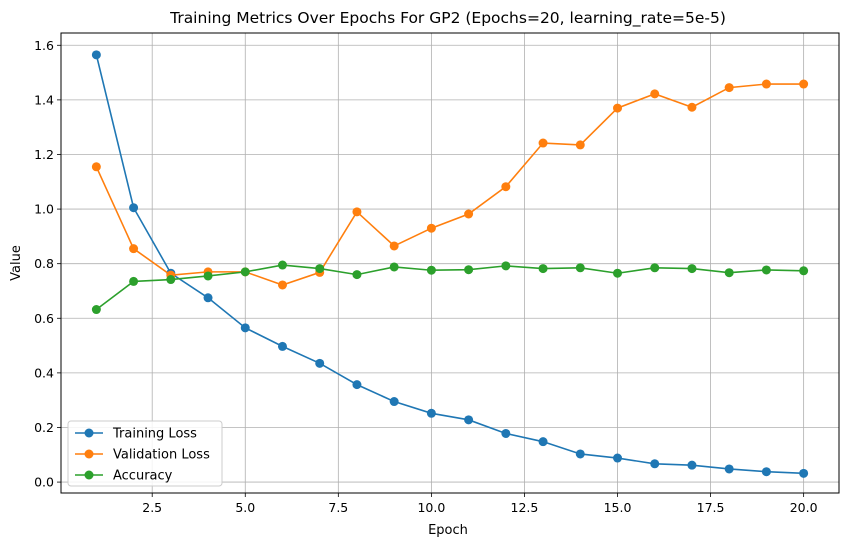 This screenshot has height=547, width=846. I want to click on y-tick-label: 0.4, so click(44, 372).